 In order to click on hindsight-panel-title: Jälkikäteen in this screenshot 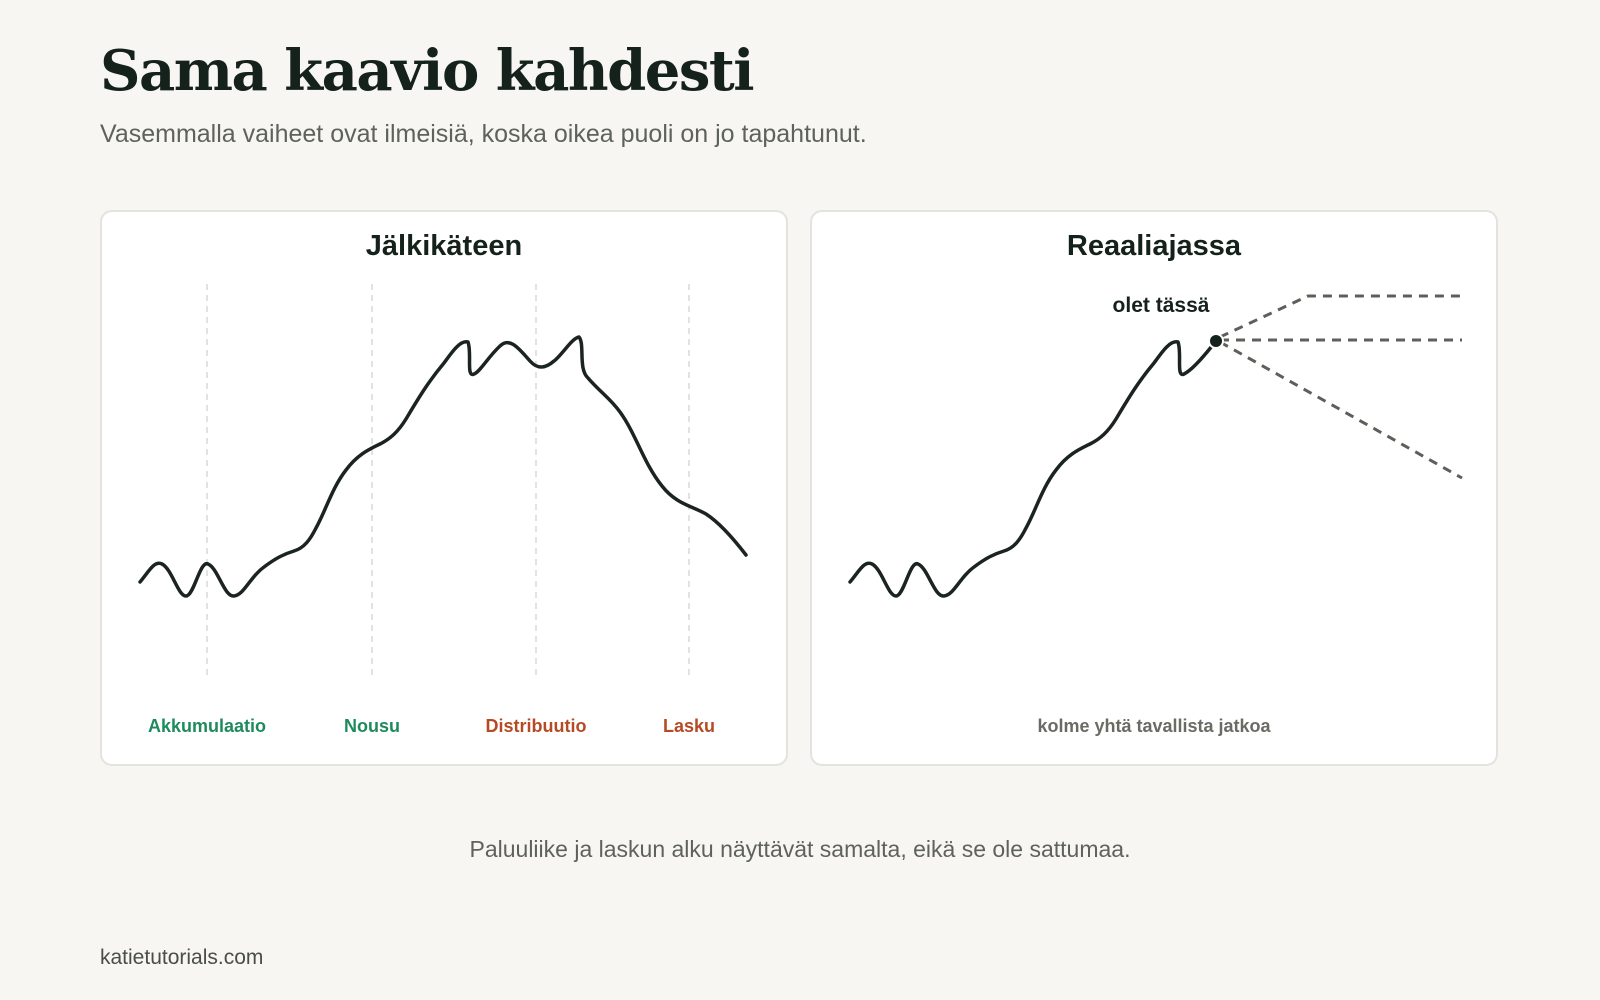, I will do `click(444, 246)`.